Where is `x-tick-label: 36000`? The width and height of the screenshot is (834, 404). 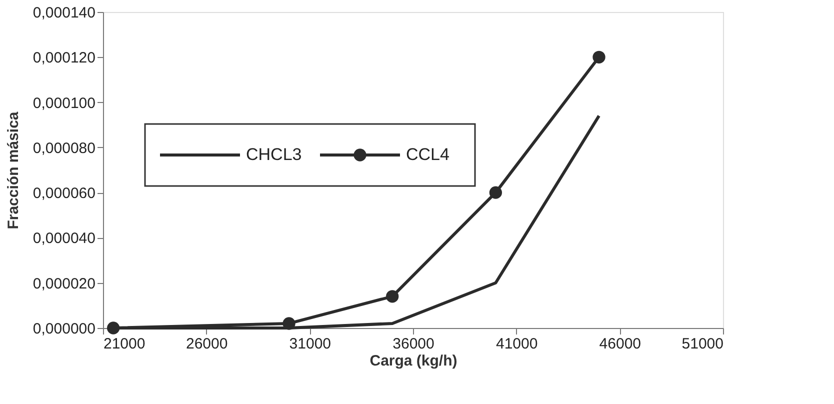 x-tick-label: 36000 is located at coordinates (413, 344).